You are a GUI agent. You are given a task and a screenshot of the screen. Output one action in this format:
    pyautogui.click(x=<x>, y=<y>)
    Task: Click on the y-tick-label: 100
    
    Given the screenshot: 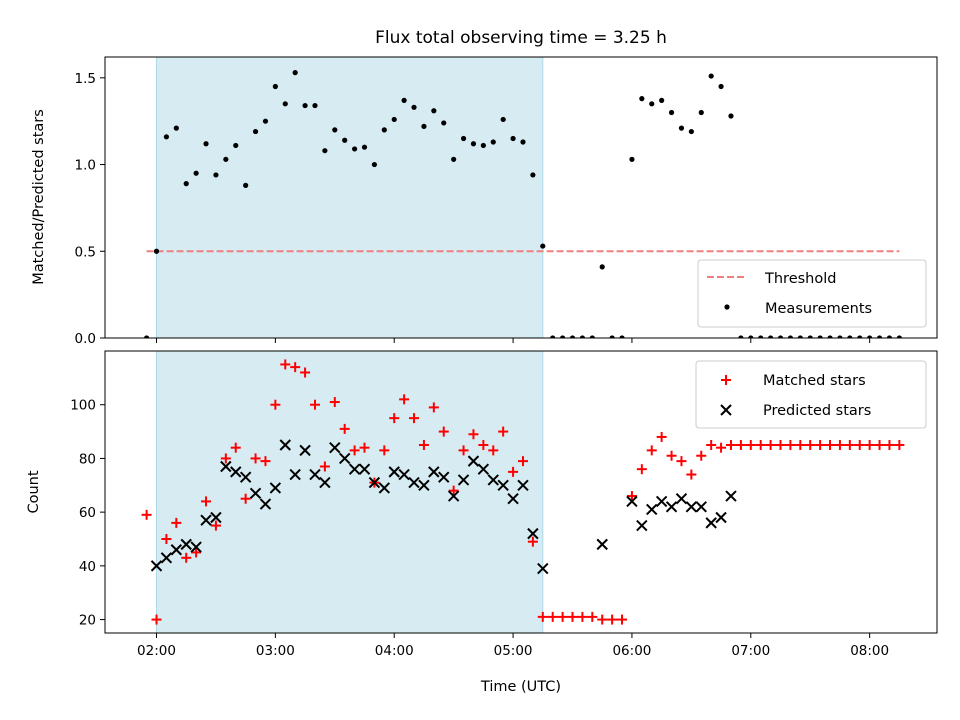 What is the action you would take?
    pyautogui.click(x=83, y=406)
    